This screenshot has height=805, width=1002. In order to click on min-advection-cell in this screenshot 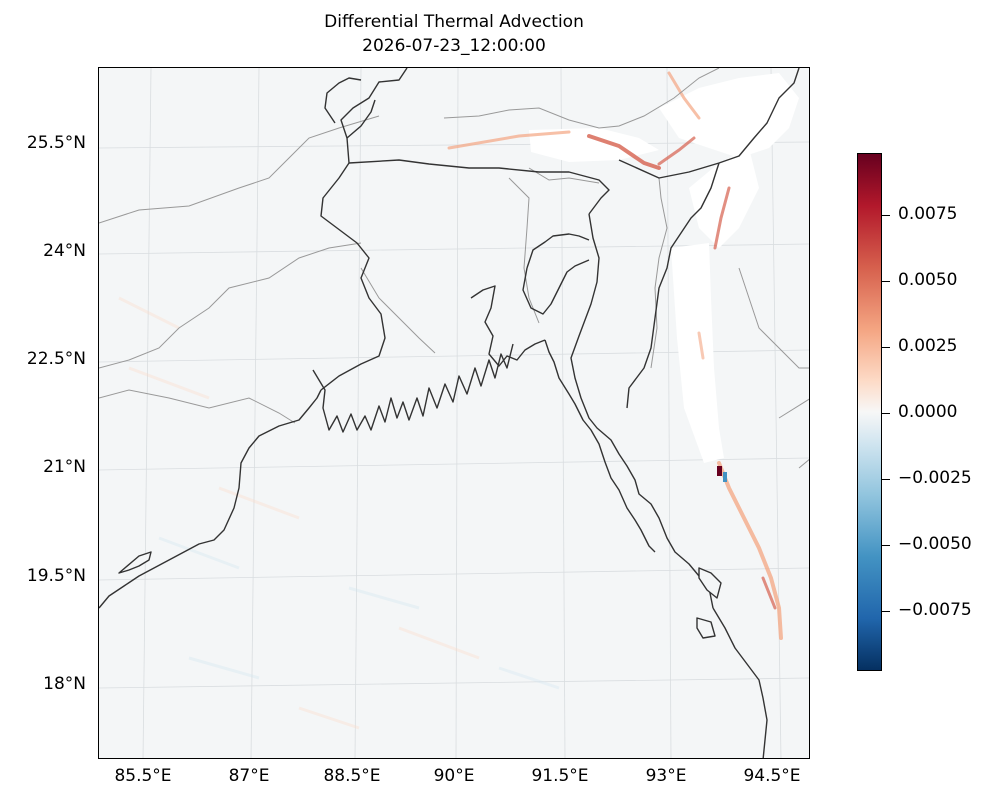, I will do `click(725, 477)`.